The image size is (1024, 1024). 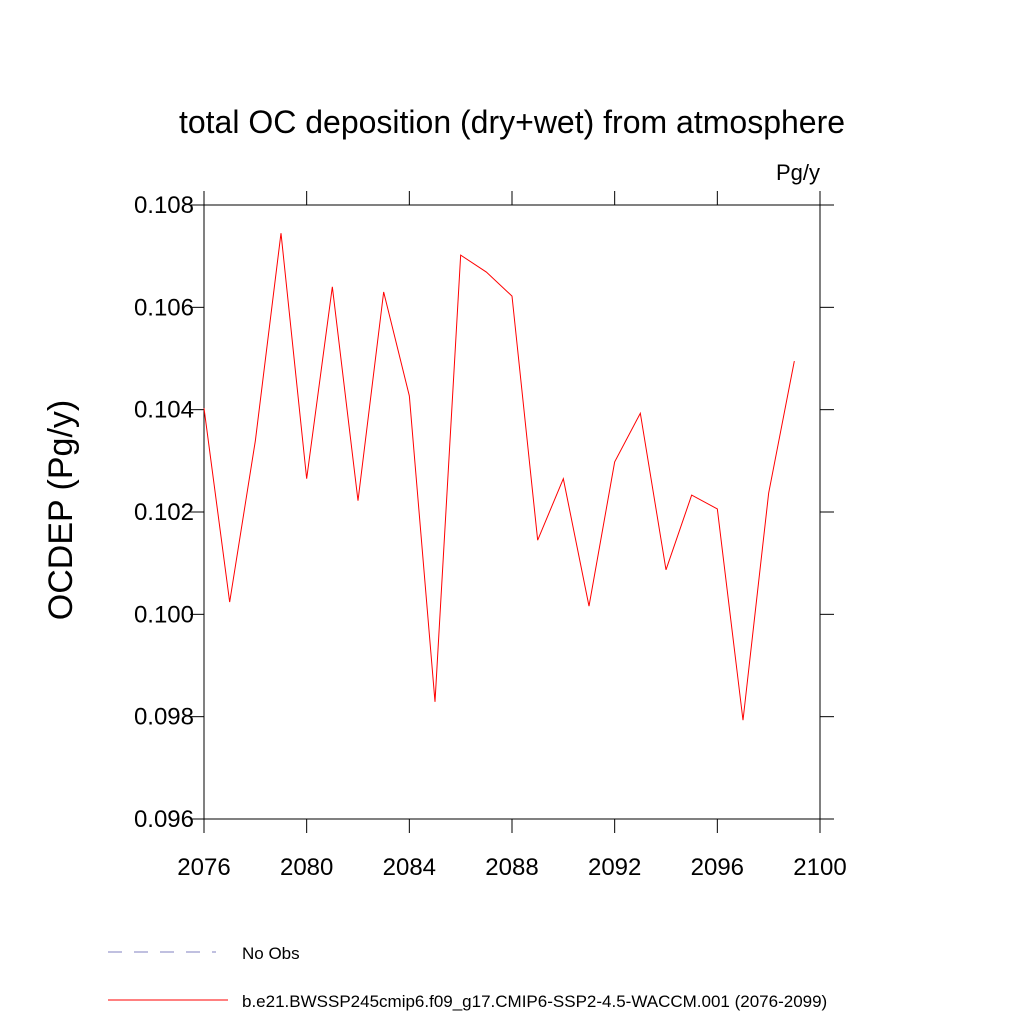 I want to click on x-tick-label: 2088, so click(x=511, y=867).